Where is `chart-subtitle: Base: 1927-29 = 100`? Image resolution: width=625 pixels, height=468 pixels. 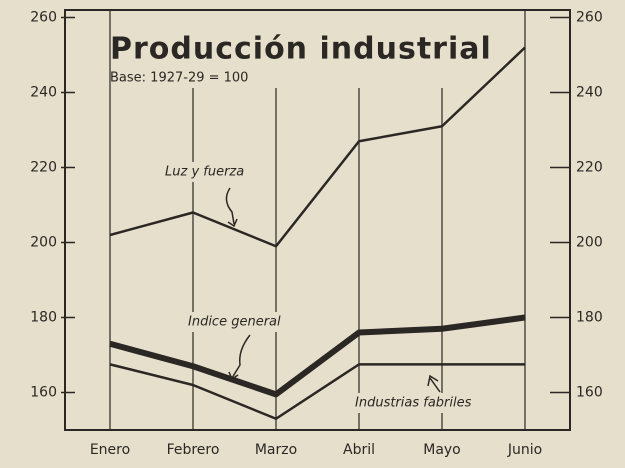
chart-subtitle: Base: 1927-29 = 100 is located at coordinates (179, 78).